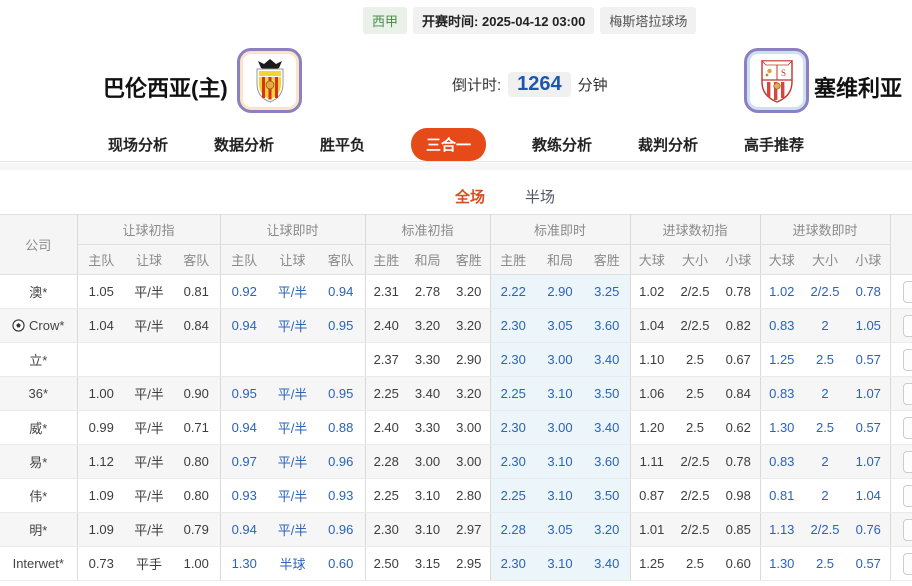  I want to click on odds-cell: 1.02, so click(782, 291).